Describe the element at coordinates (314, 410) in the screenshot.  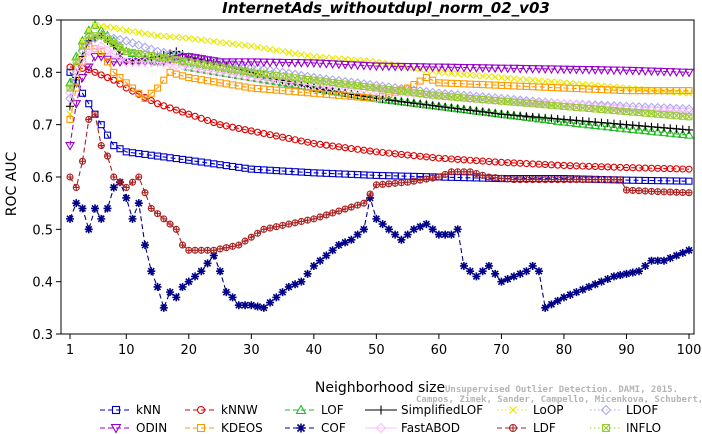
I see `legend-entry-LOF: LOF` at that location.